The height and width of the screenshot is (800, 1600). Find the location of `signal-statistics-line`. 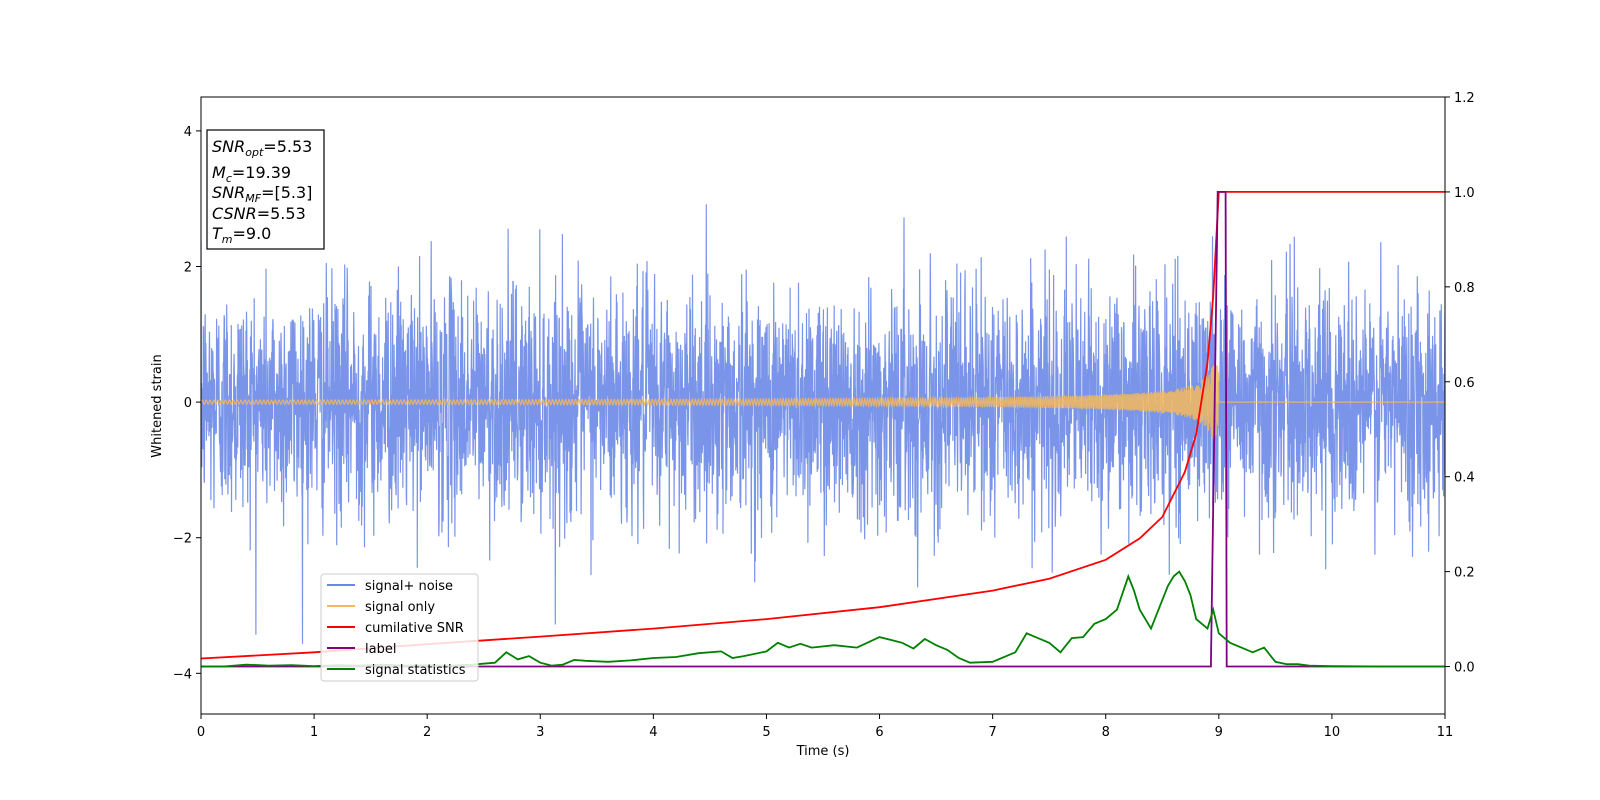

signal-statistics-line is located at coordinates (823, 619).